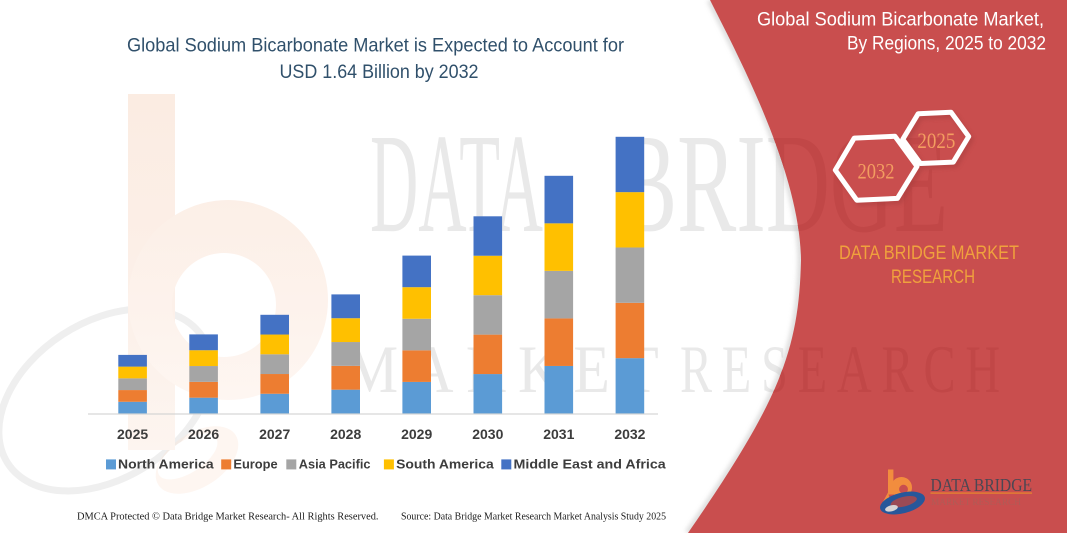  What do you see at coordinates (590, 464) in the screenshot?
I see `svg-text: Middle East and Africa` at bounding box center [590, 464].